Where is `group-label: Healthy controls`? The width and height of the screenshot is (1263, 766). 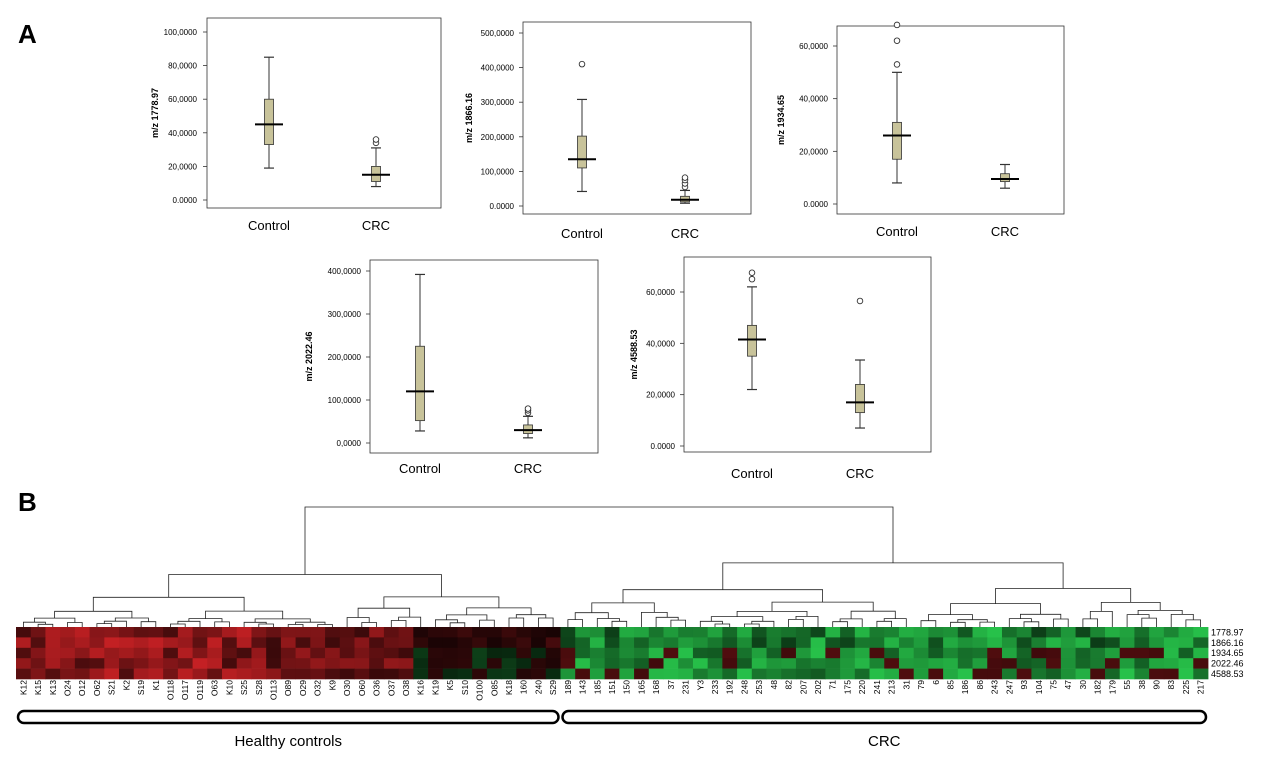
group-label: Healthy controls is located at coordinates (288, 741).